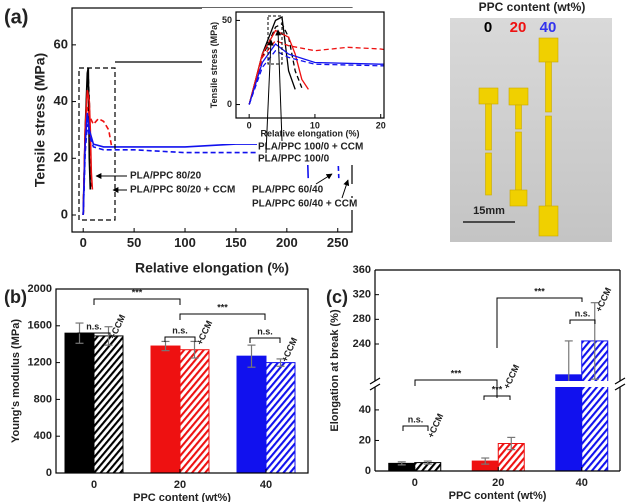 This screenshot has height=502, width=627. Describe the element at coordinates (43, 399) in the screenshot. I see `y-tick-label: 800` at that location.